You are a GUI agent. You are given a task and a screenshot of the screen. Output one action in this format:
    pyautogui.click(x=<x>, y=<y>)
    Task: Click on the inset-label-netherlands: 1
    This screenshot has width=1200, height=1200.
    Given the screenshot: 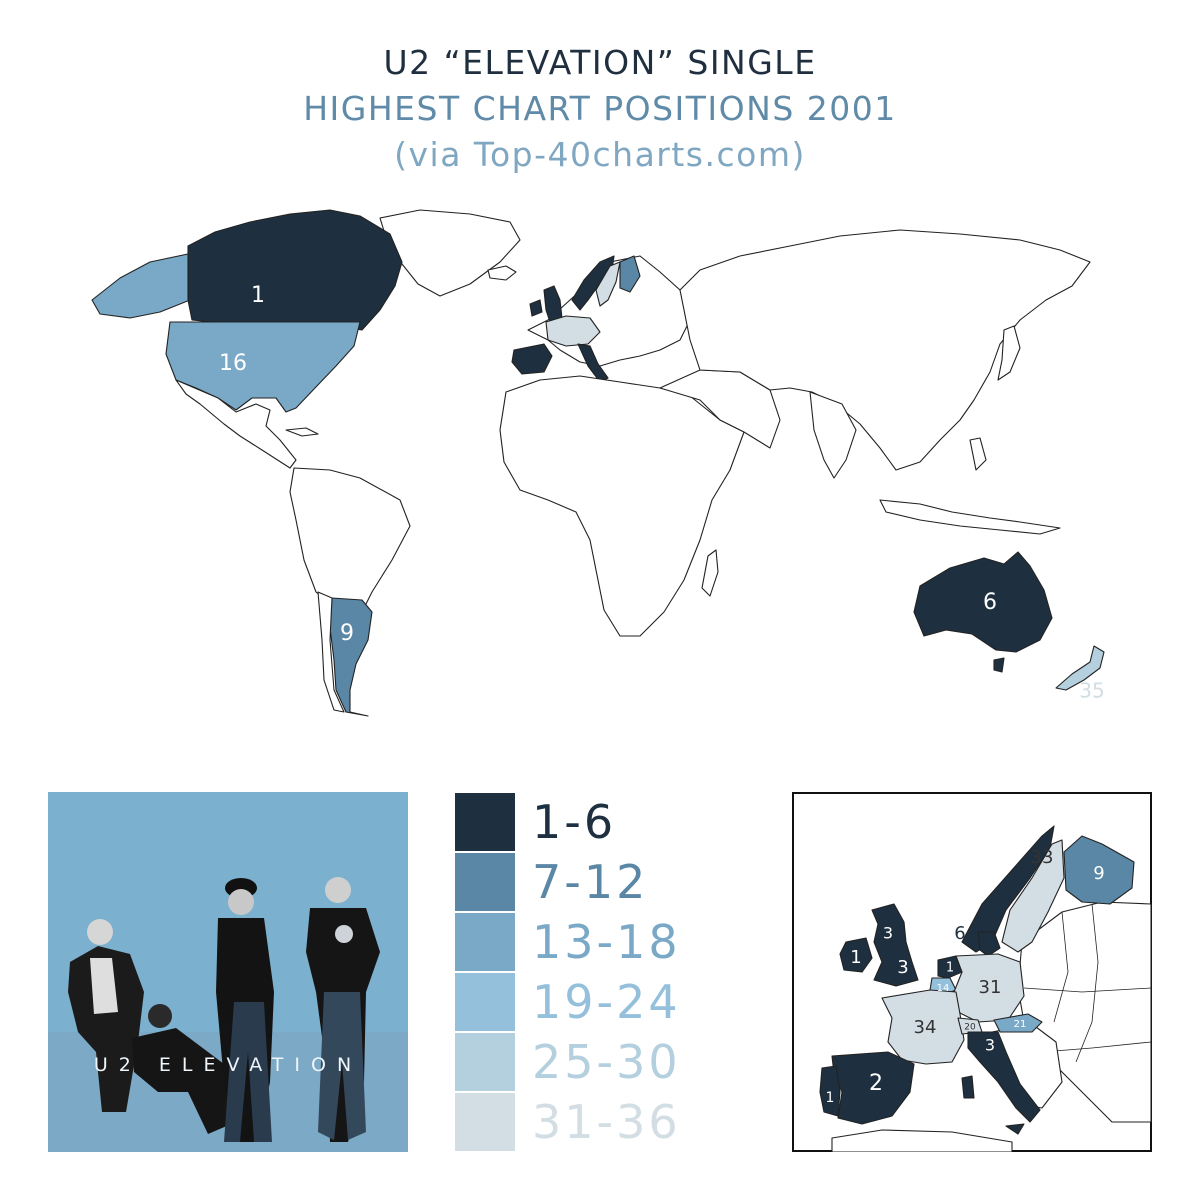 What is the action you would take?
    pyautogui.click(x=950, y=968)
    